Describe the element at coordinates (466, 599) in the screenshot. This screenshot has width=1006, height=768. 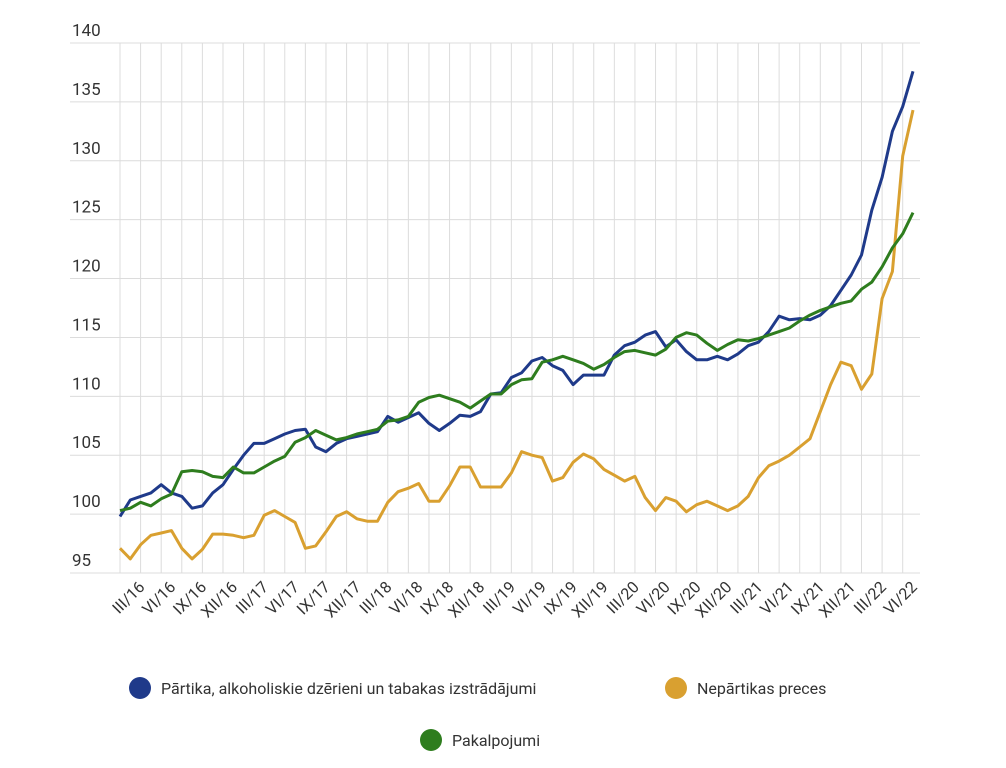
I see `x-tick-label: XII/18` at that location.